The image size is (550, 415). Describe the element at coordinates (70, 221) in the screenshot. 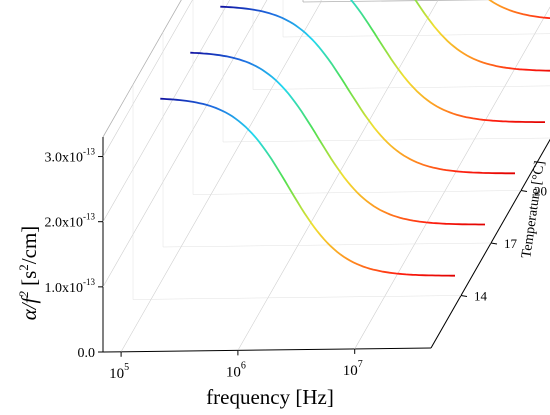

I see `y-tick-label: 2.0x10⁻¹³` at that location.